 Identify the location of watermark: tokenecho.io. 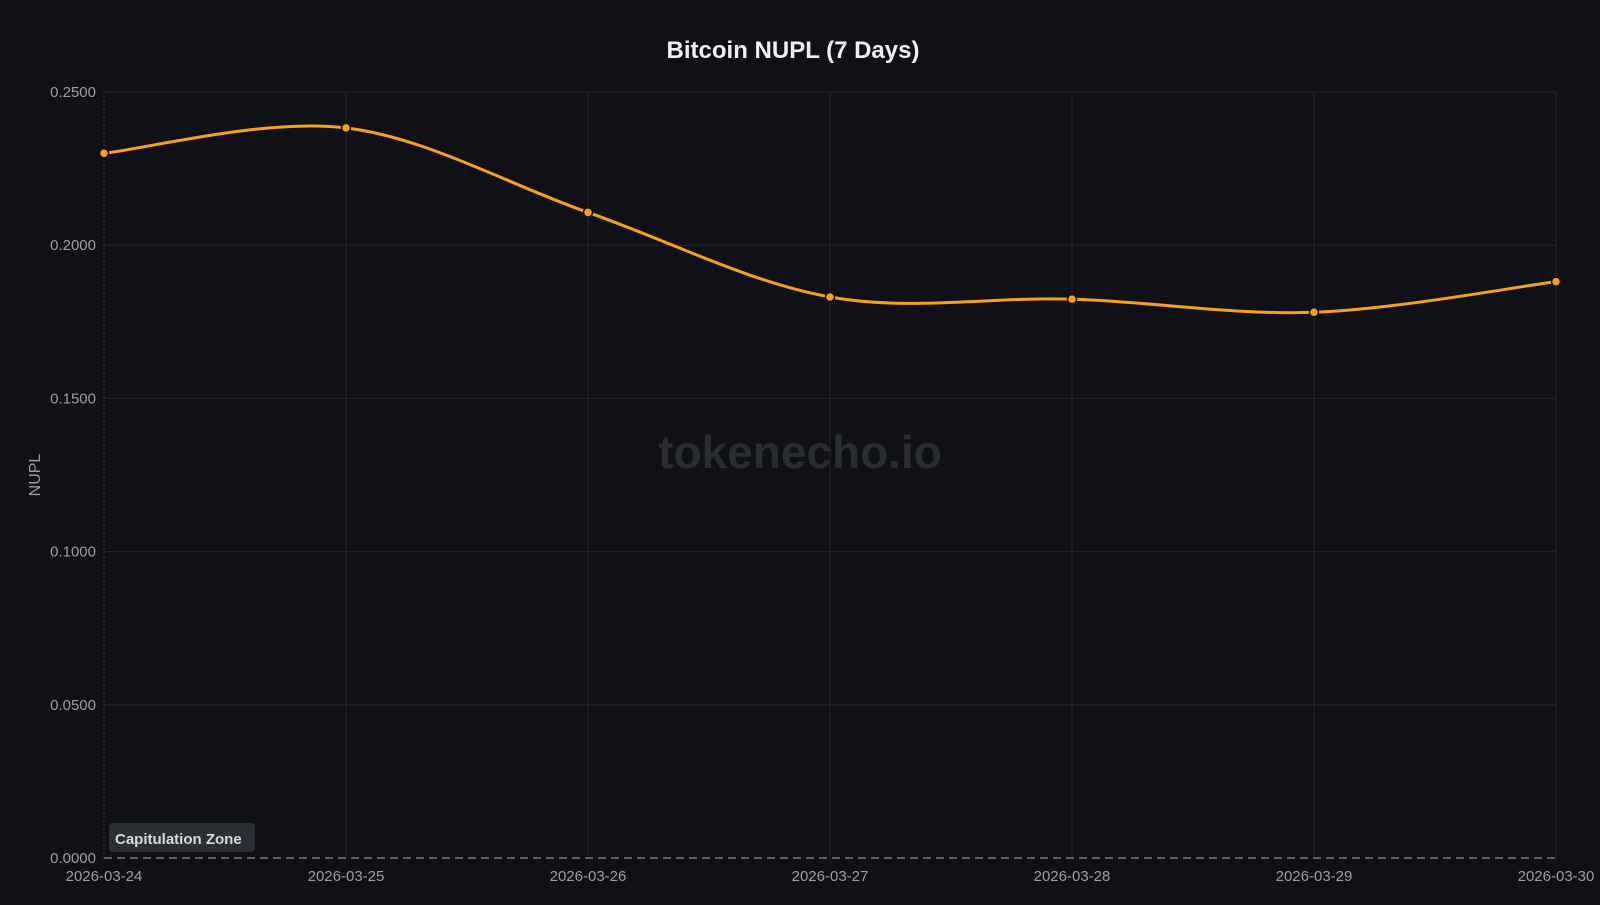
(800, 452).